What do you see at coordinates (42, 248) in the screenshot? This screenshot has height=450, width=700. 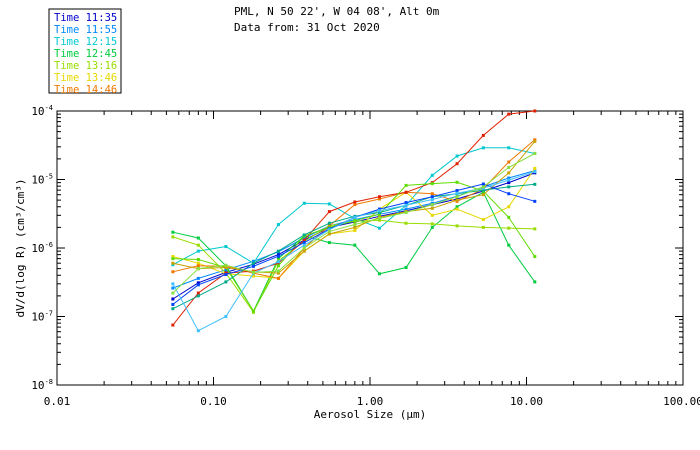 I see `y-tick-label: 10⁻⁶` at bounding box center [42, 248].